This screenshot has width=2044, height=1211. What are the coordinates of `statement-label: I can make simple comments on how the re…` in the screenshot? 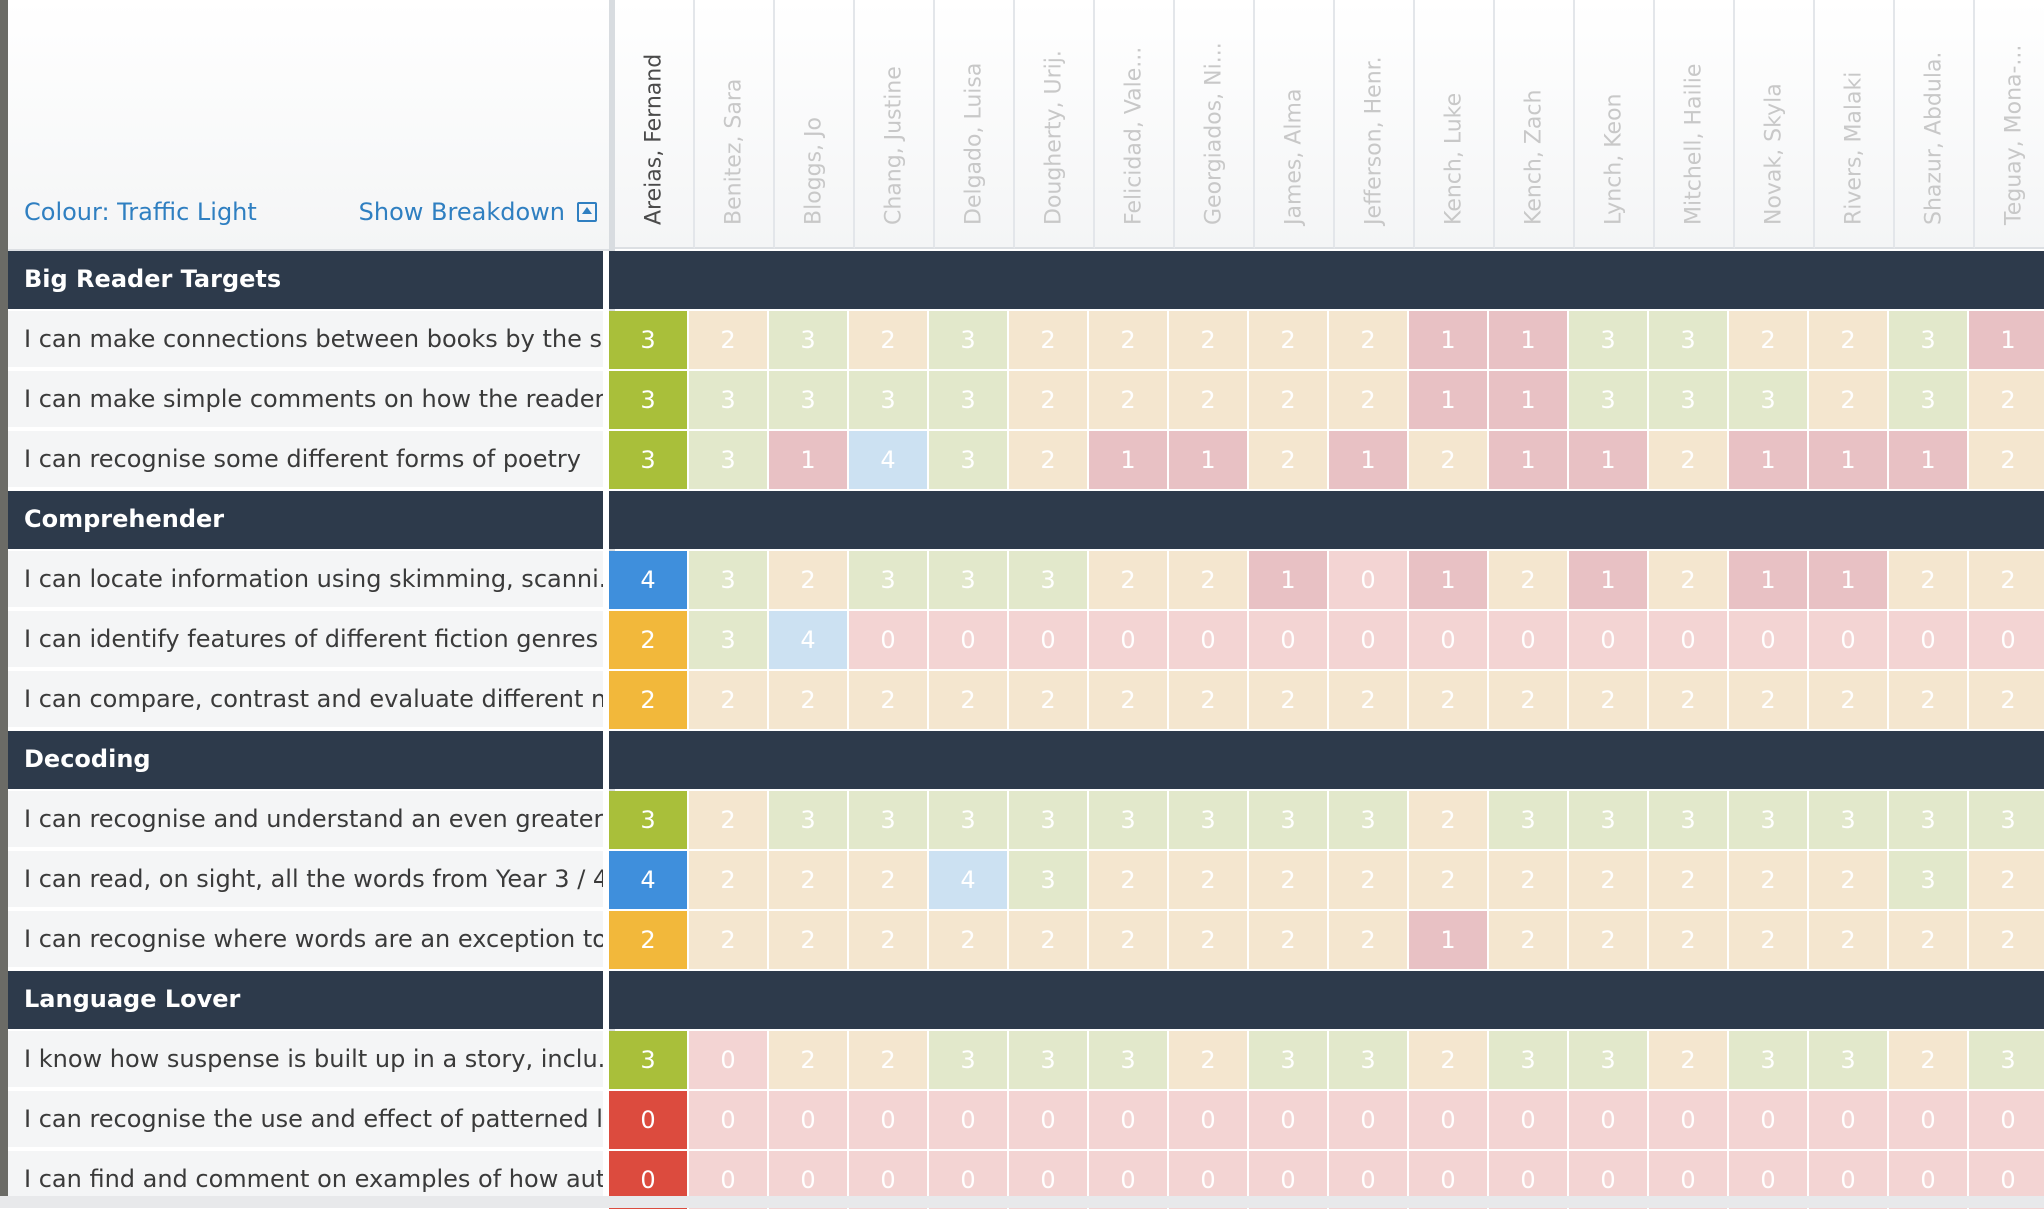 It's located at (305, 400).